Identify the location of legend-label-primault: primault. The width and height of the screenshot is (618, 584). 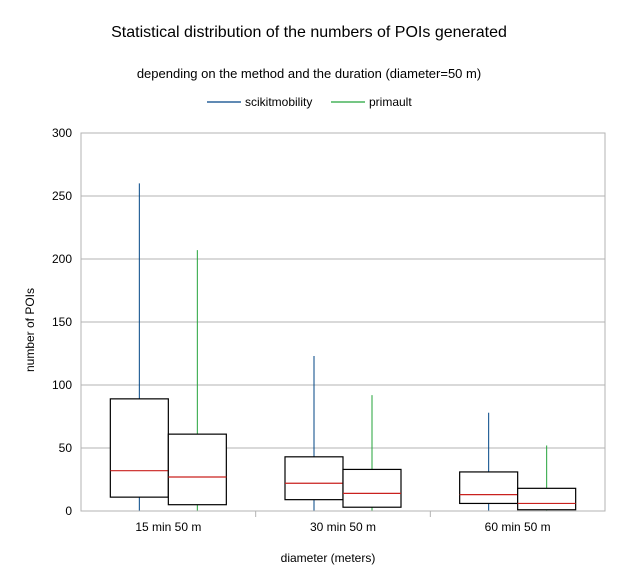
(390, 102).